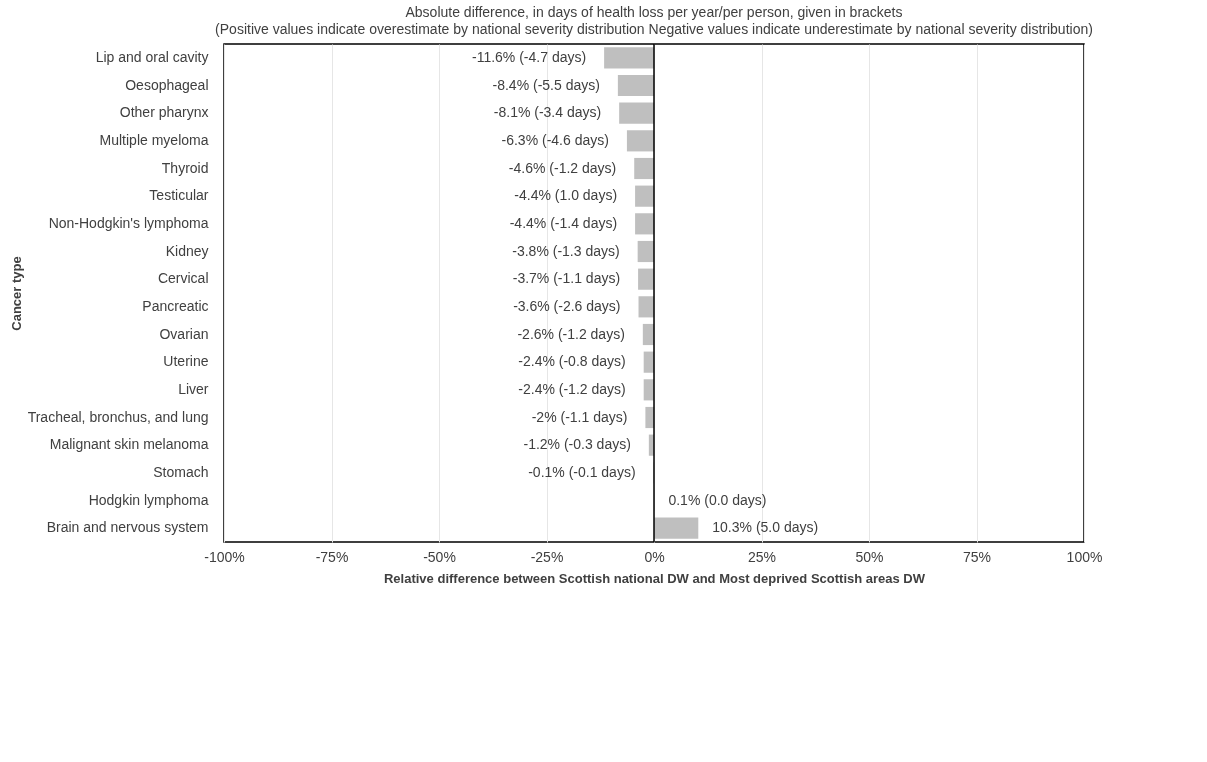  I want to click on data-label: -11.6% (-4.7 days), so click(529, 56).